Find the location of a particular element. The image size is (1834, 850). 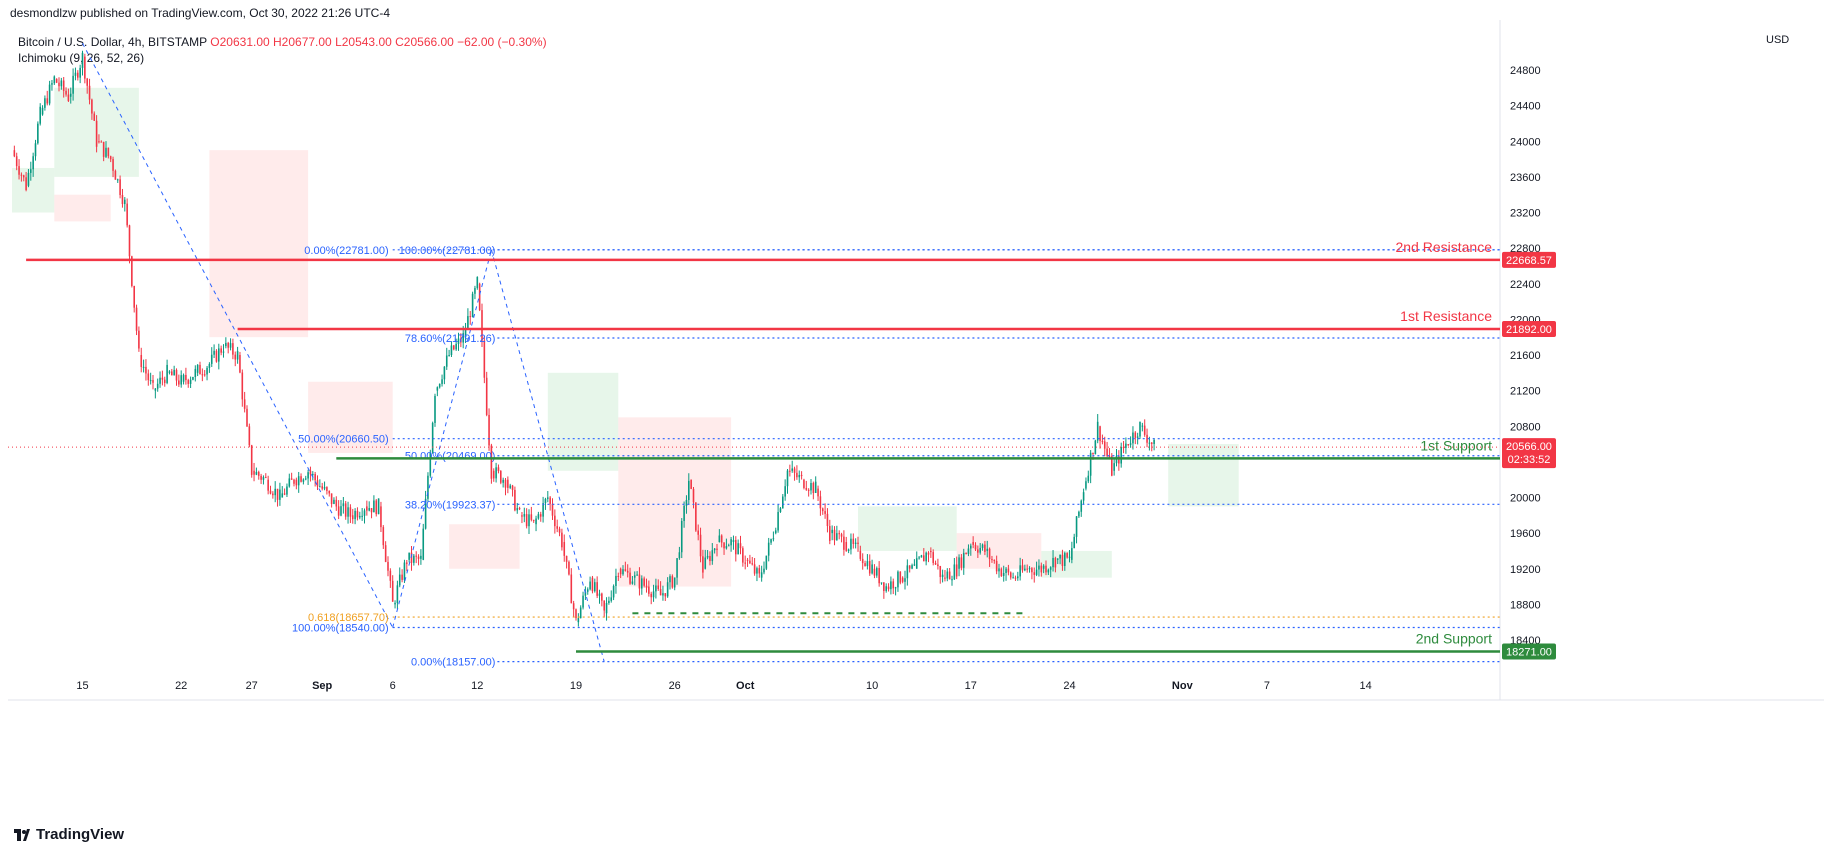

y-tick-label: 20000 is located at coordinates (1525, 499).